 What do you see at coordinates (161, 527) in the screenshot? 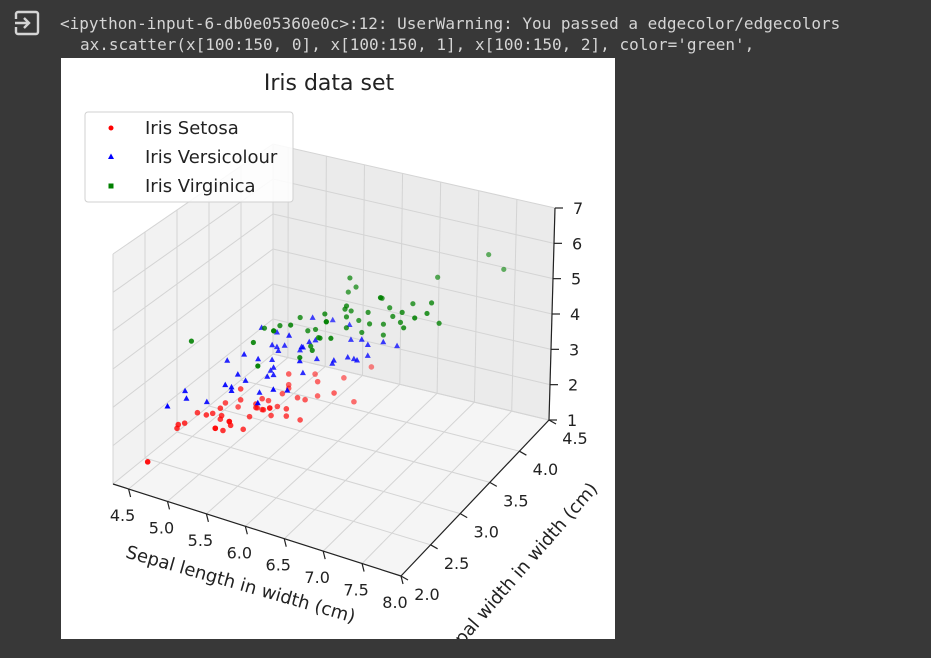
I see `x-tick-label: 5.0` at bounding box center [161, 527].